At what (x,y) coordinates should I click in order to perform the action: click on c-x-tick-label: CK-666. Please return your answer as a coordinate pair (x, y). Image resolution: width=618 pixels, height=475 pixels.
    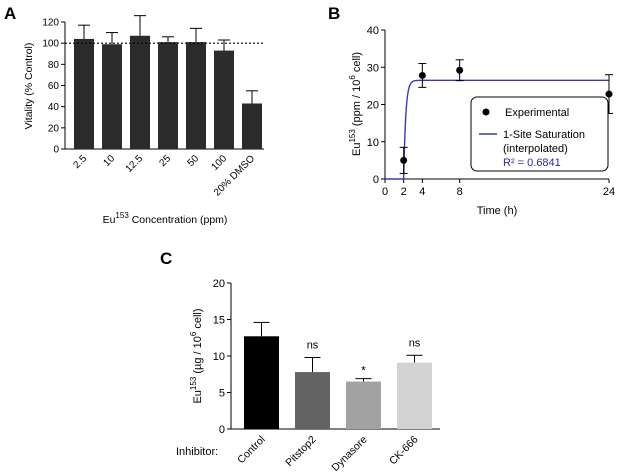
    Looking at the image, I should click on (404, 451).